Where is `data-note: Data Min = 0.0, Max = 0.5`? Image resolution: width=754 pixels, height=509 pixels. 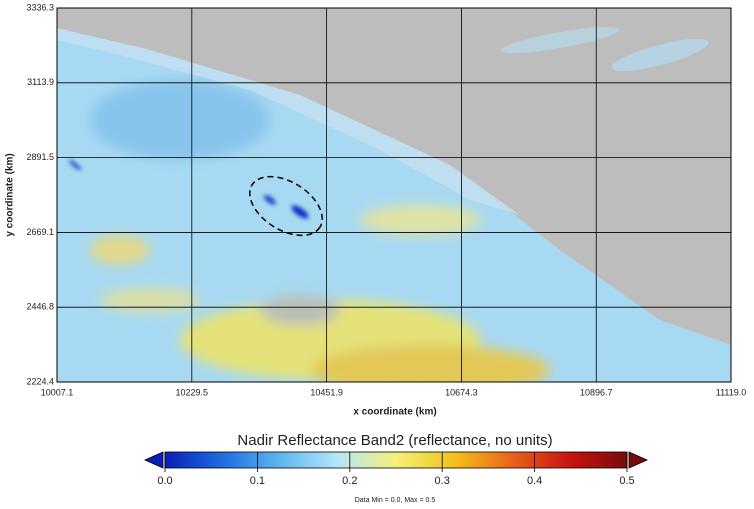
data-note: Data Min = 0.0, Max = 0.5 is located at coordinates (395, 500).